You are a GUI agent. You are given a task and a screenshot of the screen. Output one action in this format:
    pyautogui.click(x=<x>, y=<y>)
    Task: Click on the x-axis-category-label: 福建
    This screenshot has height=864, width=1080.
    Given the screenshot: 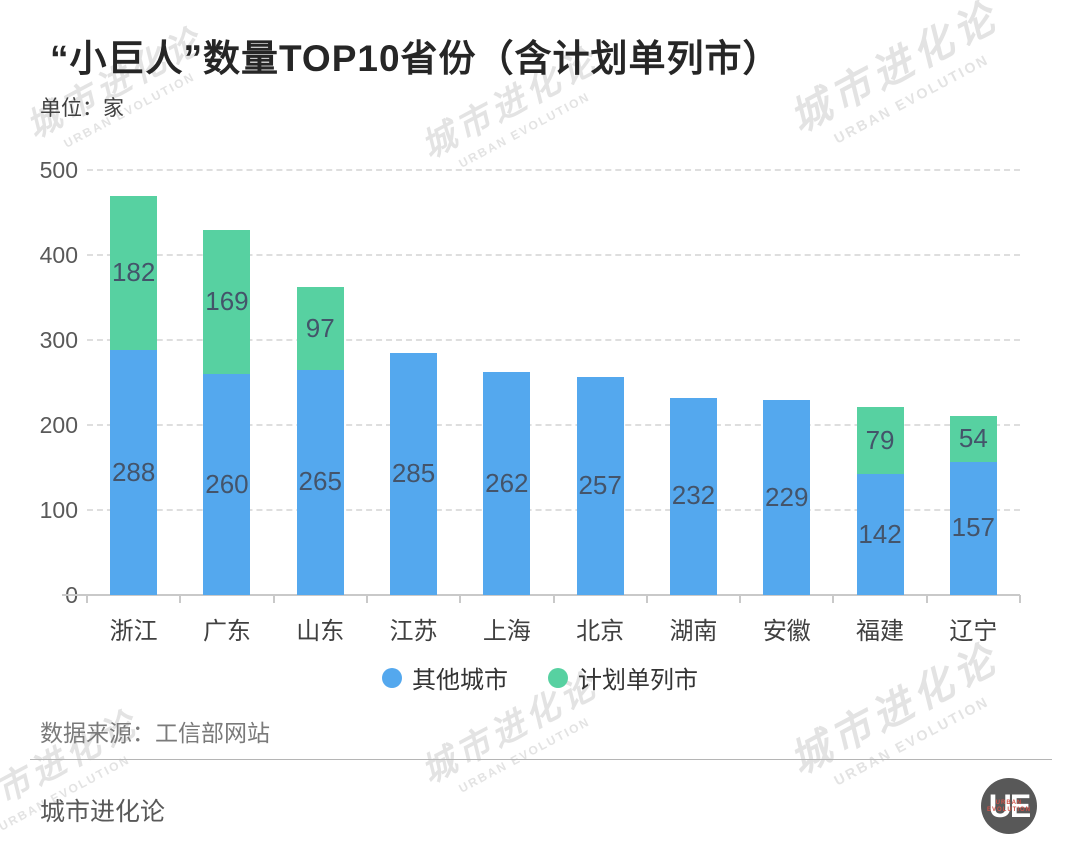 What is the action you would take?
    pyautogui.click(x=880, y=631)
    